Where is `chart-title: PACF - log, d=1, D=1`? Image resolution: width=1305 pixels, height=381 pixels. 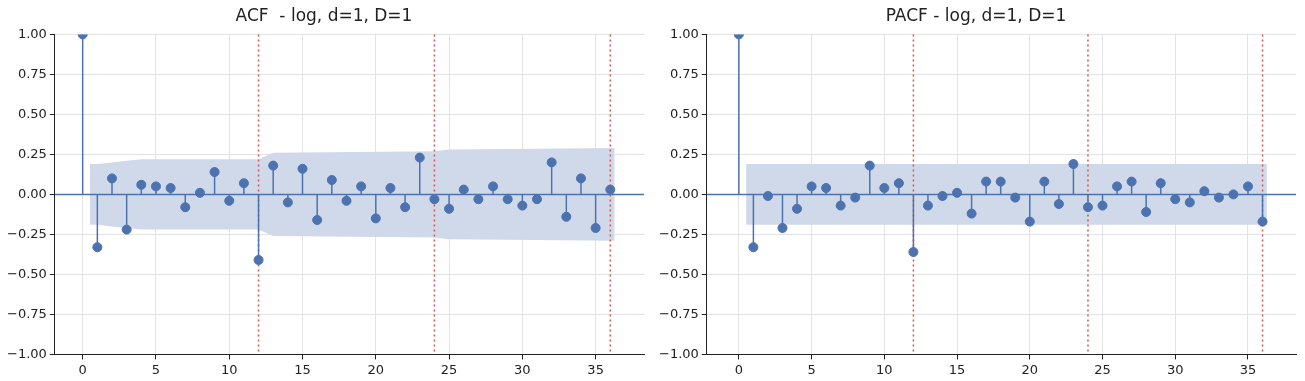
chart-title: PACF - log, d=1, D=1 is located at coordinates (976, 14).